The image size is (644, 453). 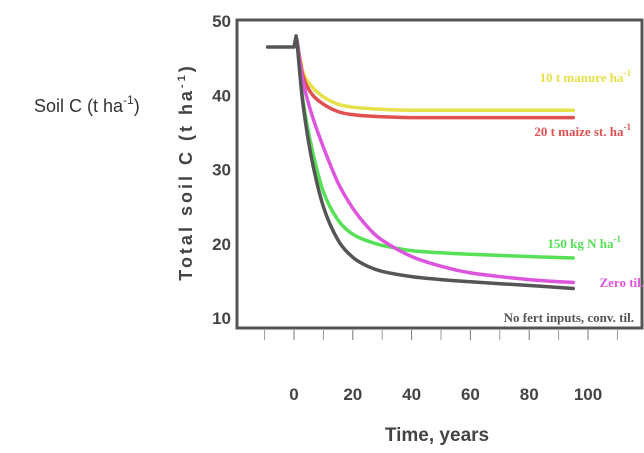 What do you see at coordinates (621, 282) in the screenshot?
I see `series-label-4: Zero til.` at bounding box center [621, 282].